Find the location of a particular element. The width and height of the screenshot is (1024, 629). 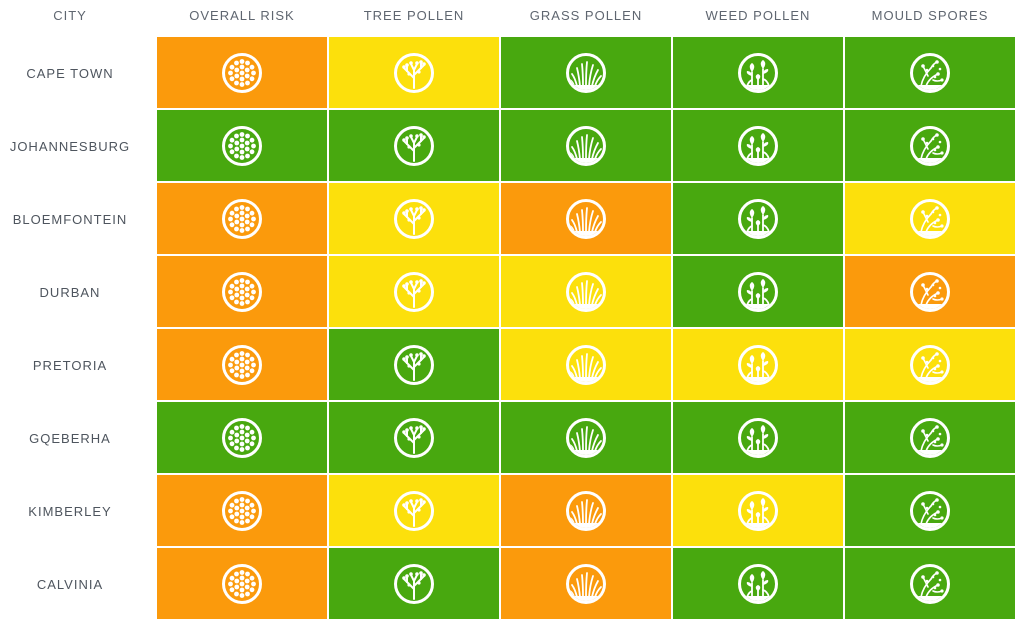

table-row: DURBAN is located at coordinates (512, 292).